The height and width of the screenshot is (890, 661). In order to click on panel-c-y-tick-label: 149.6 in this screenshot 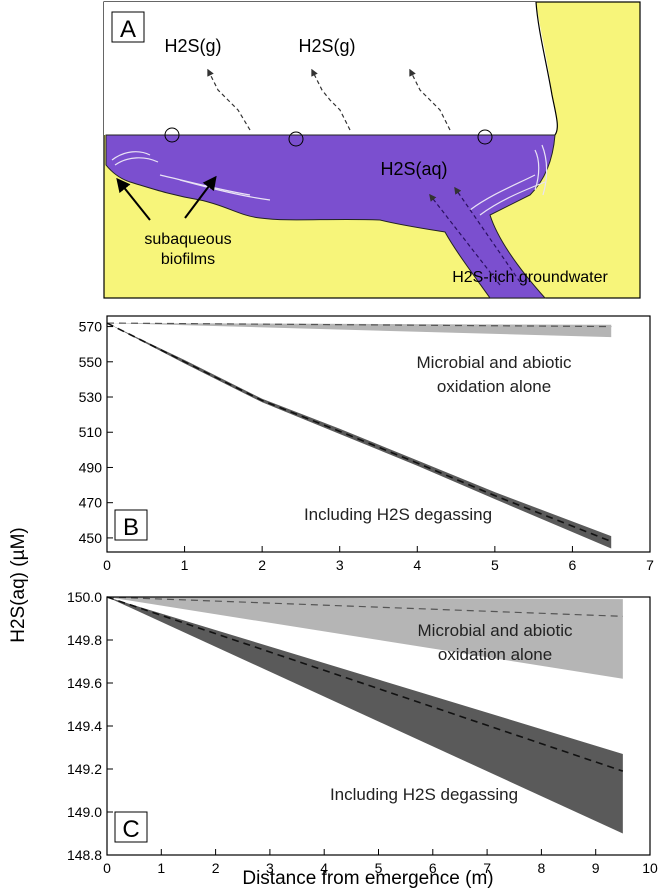, I will do `click(84, 683)`.